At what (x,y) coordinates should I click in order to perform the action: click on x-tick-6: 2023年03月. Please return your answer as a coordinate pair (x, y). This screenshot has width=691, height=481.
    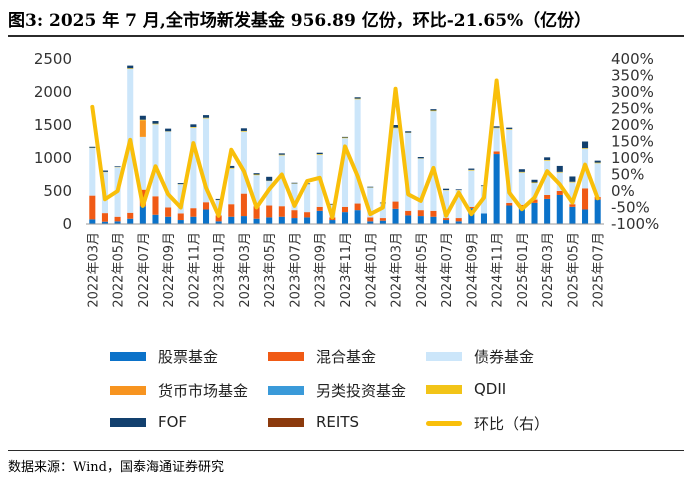
    Looking at the image, I should click on (245, 270).